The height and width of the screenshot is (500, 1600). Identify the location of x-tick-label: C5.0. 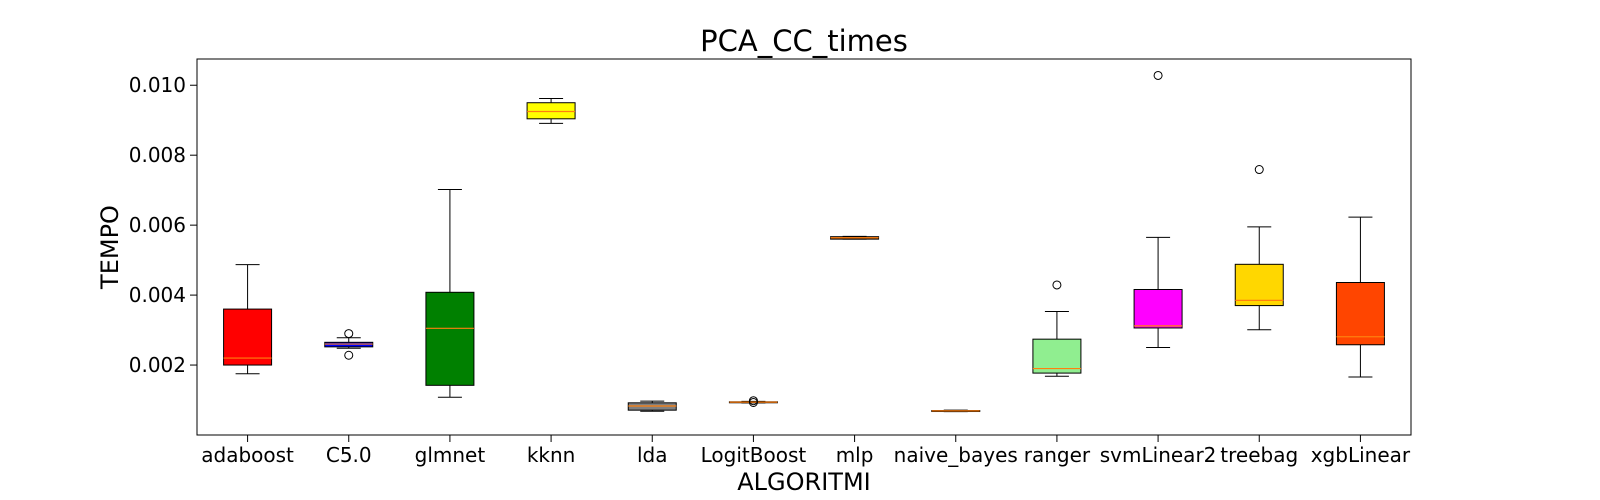
(349, 455).